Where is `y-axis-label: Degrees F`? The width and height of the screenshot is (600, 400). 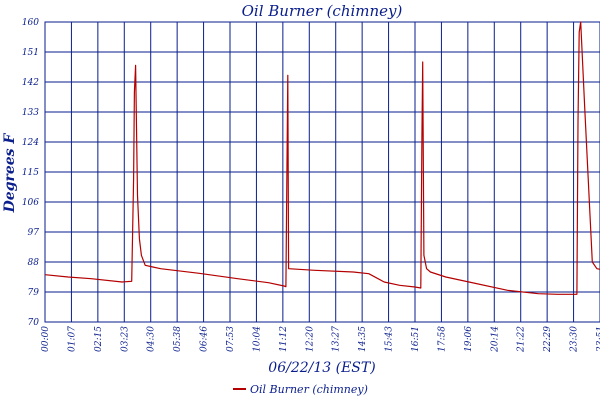
y-axis-label: Degrees F is located at coordinates (10, 173).